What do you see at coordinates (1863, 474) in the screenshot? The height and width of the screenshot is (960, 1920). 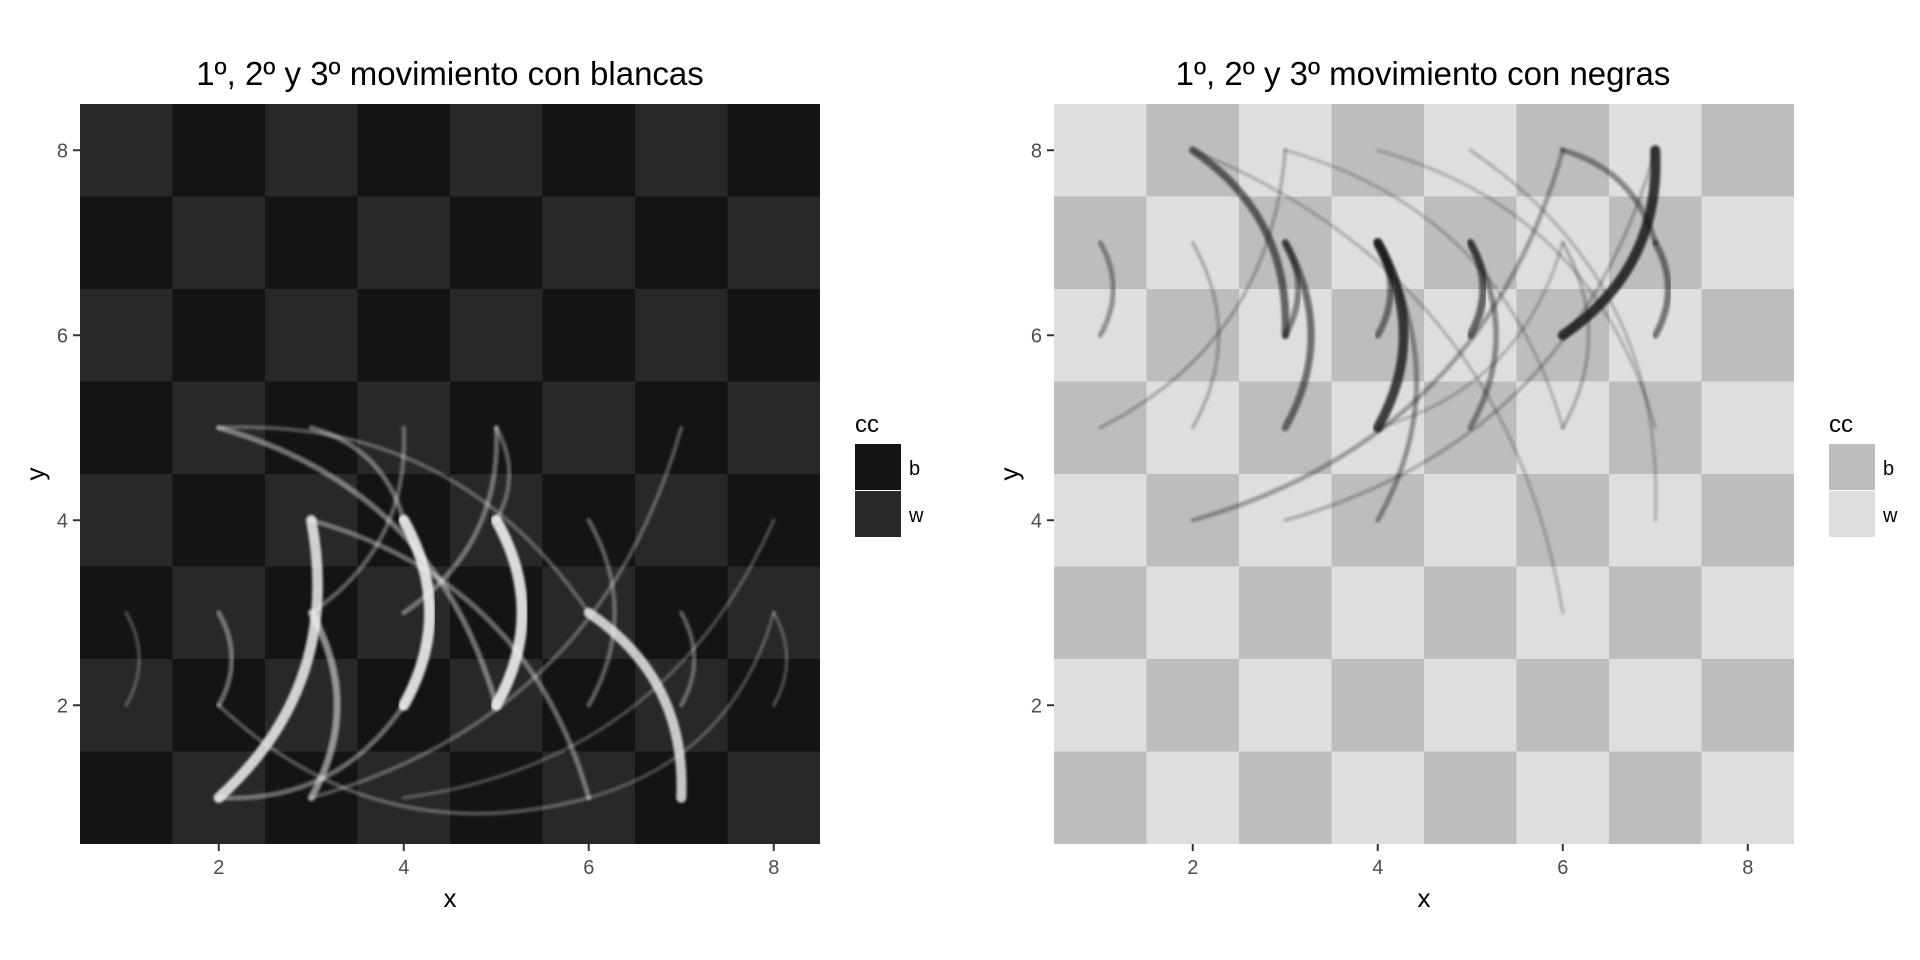 I see `legend: cc b w` at bounding box center [1863, 474].